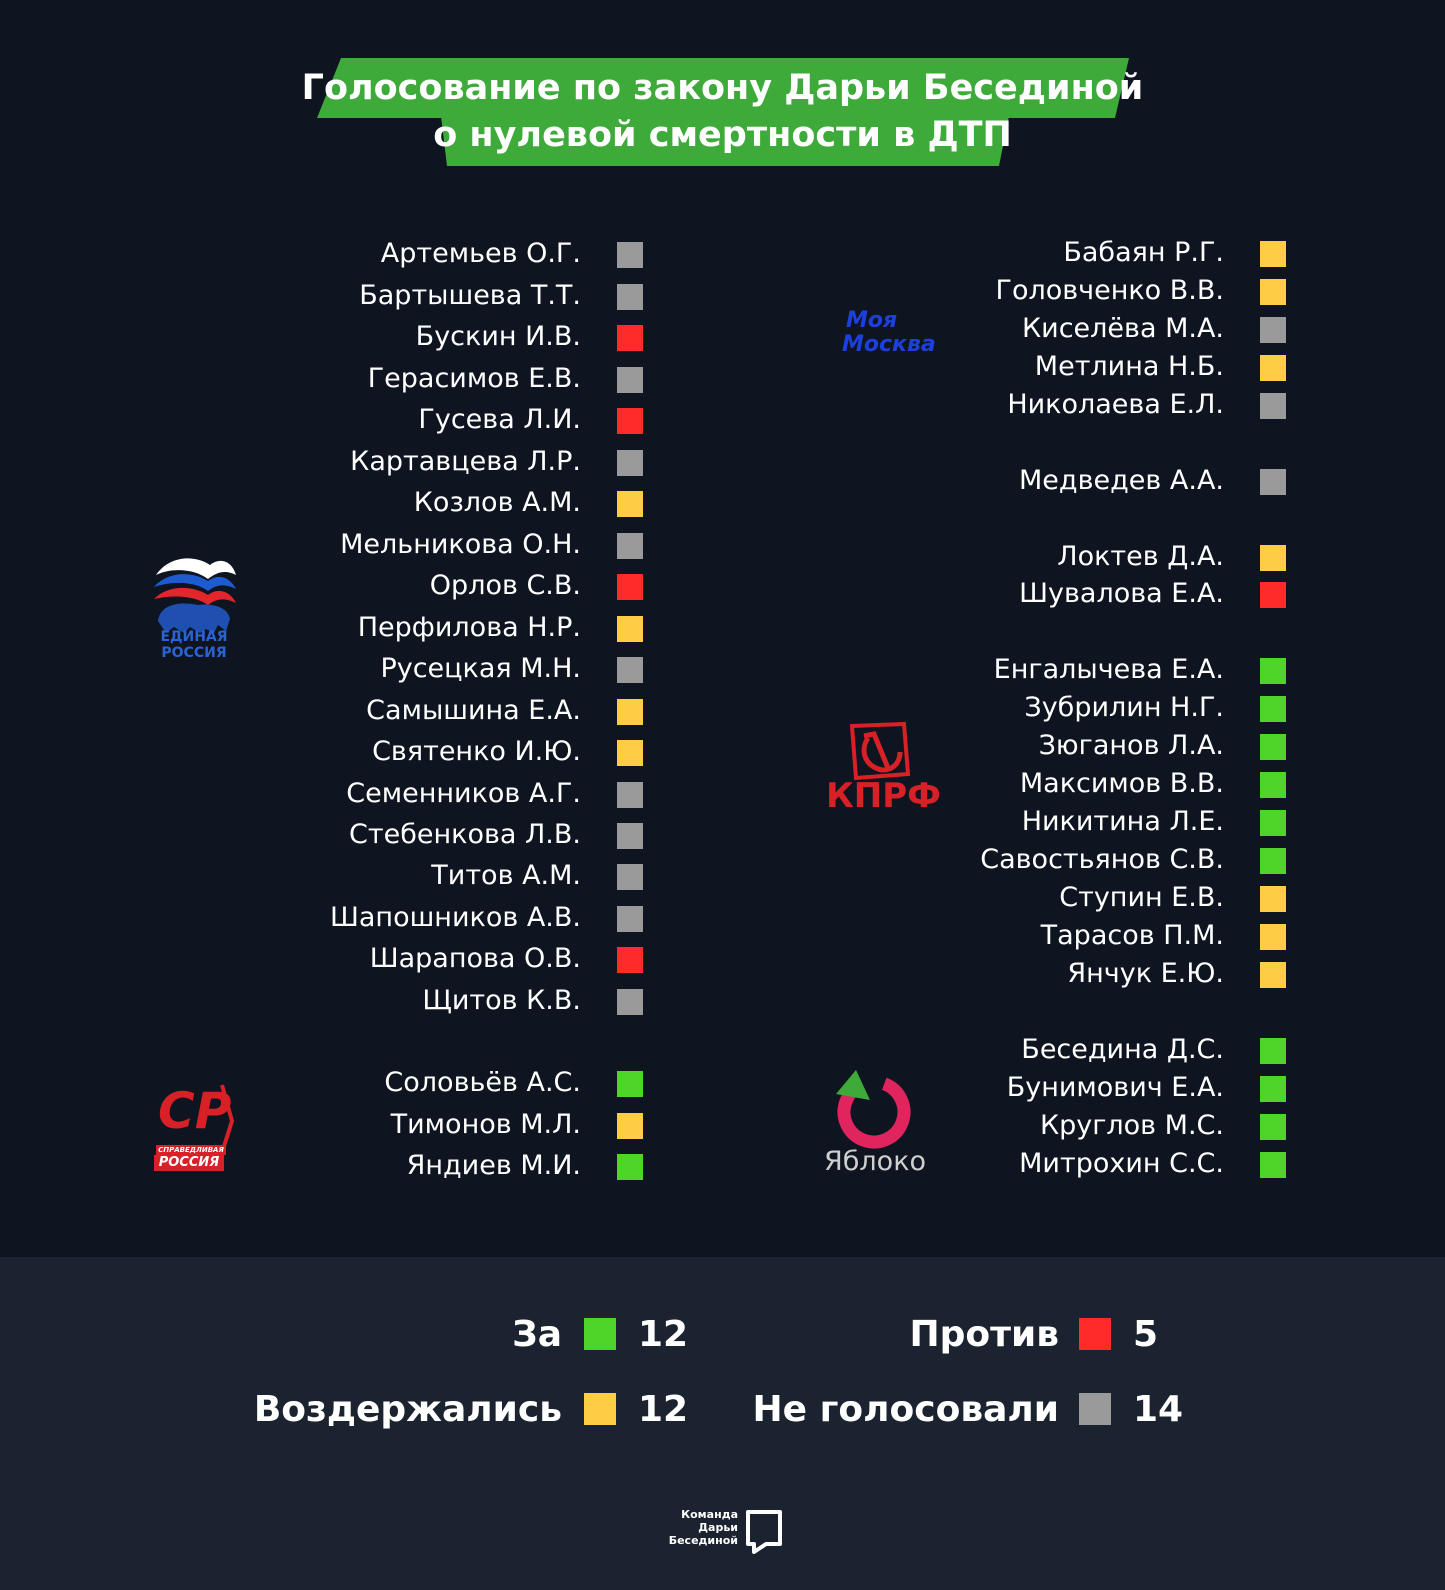 The height and width of the screenshot is (1590, 1445). What do you see at coordinates (475, 958) in the screenshot?
I see `member-name: Шарапова О.В.` at bounding box center [475, 958].